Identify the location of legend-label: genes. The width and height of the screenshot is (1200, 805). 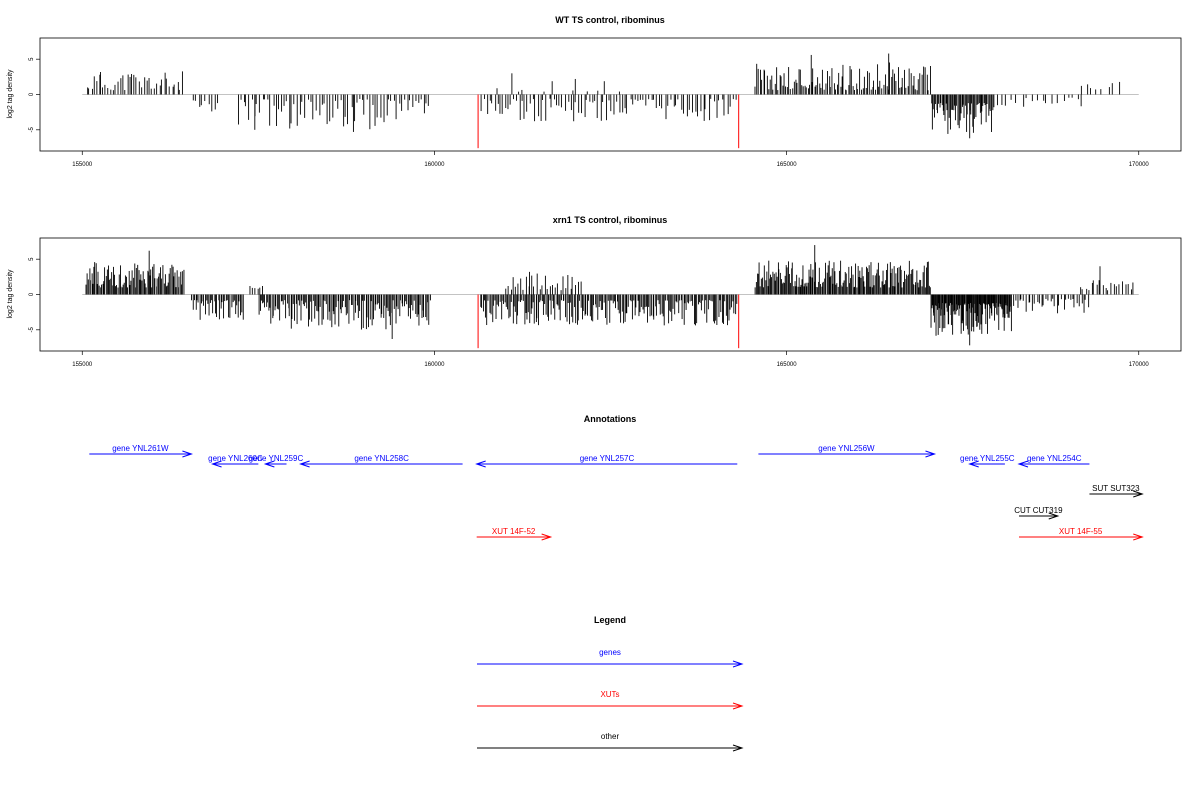
(610, 652).